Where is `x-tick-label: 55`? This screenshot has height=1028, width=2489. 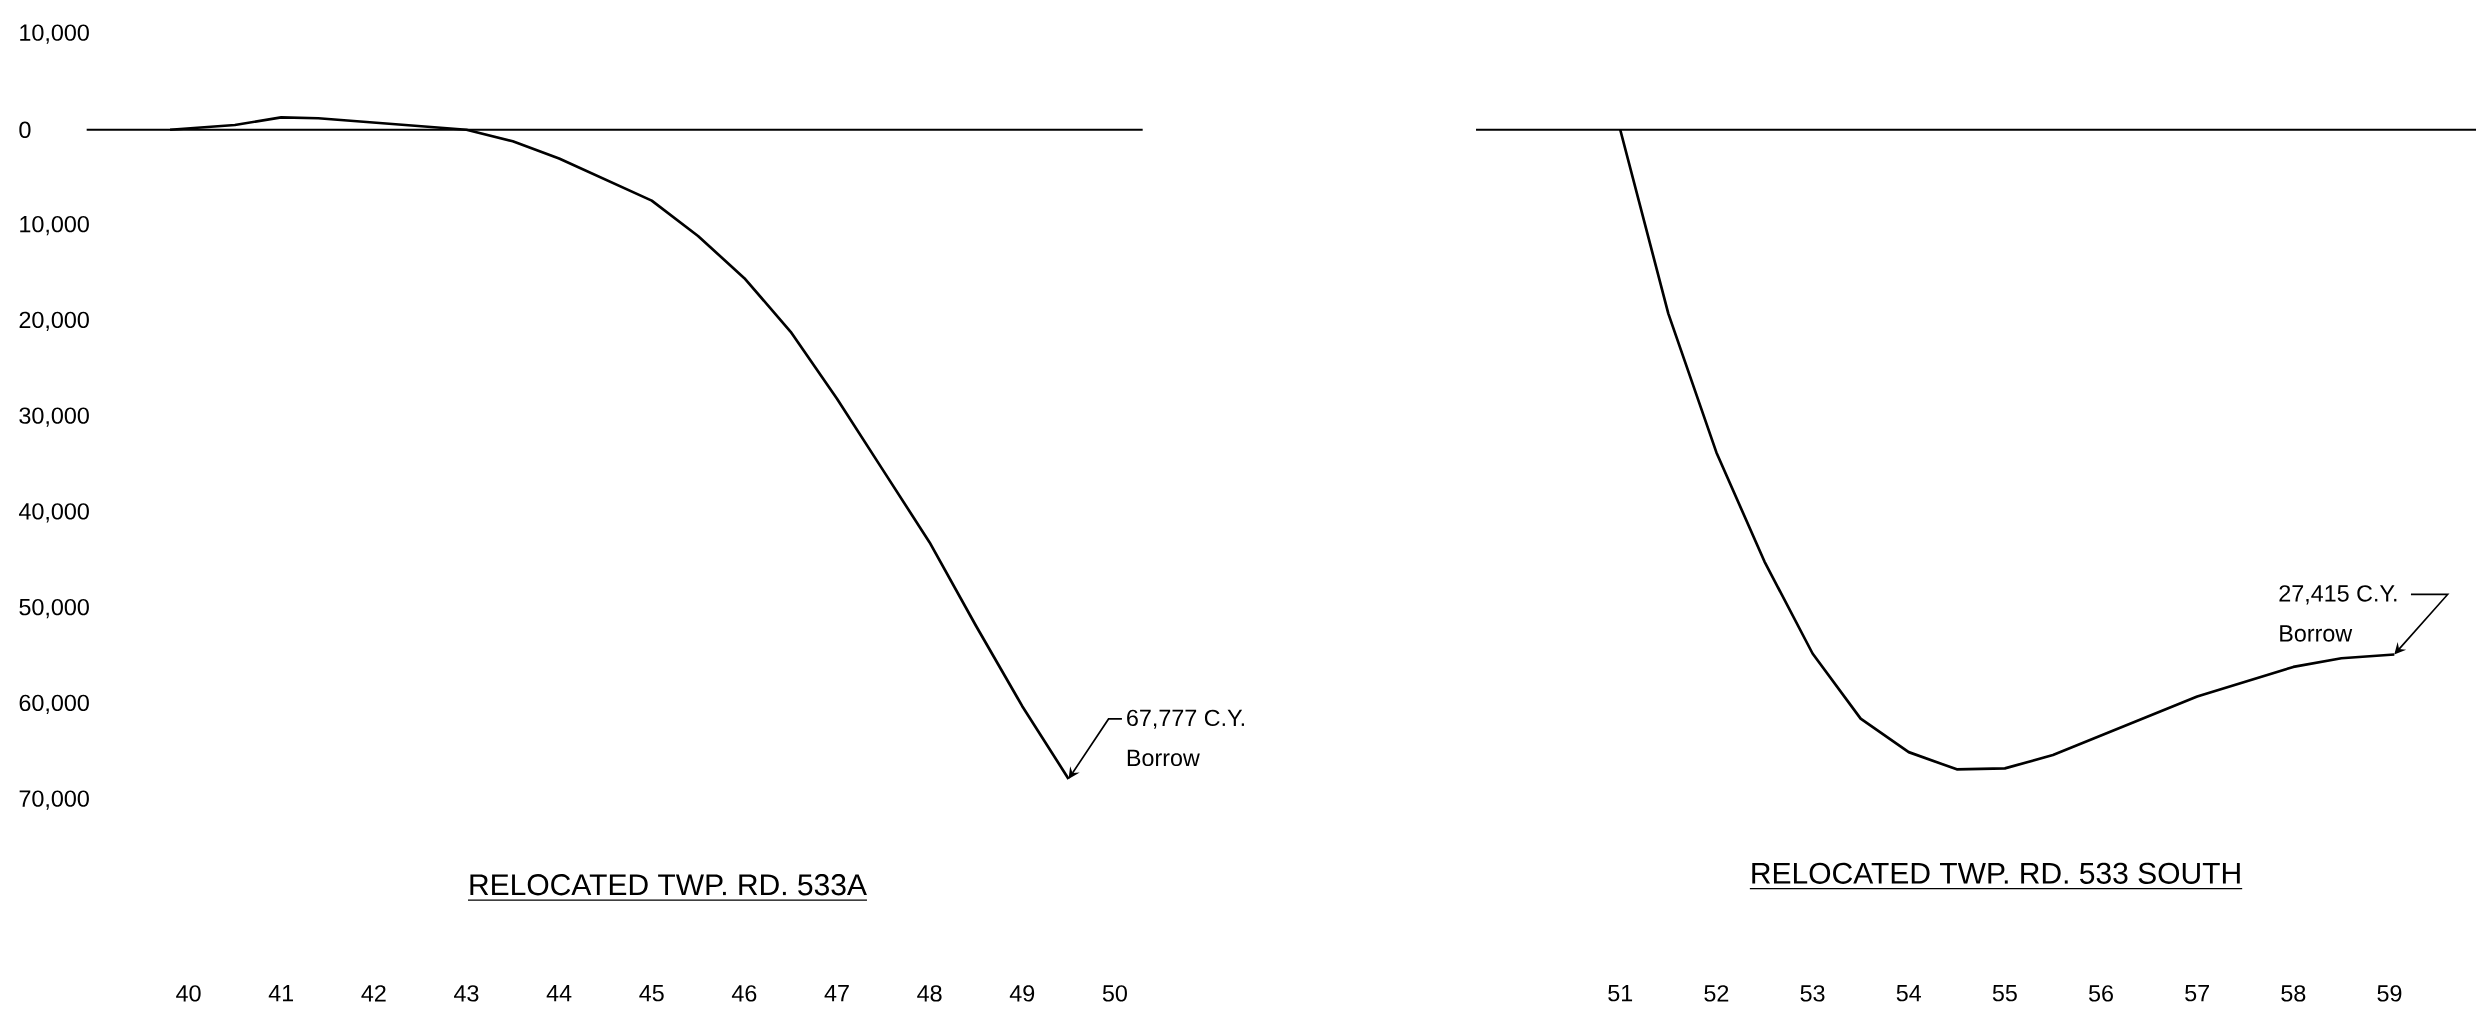 x-tick-label: 55 is located at coordinates (2004, 993).